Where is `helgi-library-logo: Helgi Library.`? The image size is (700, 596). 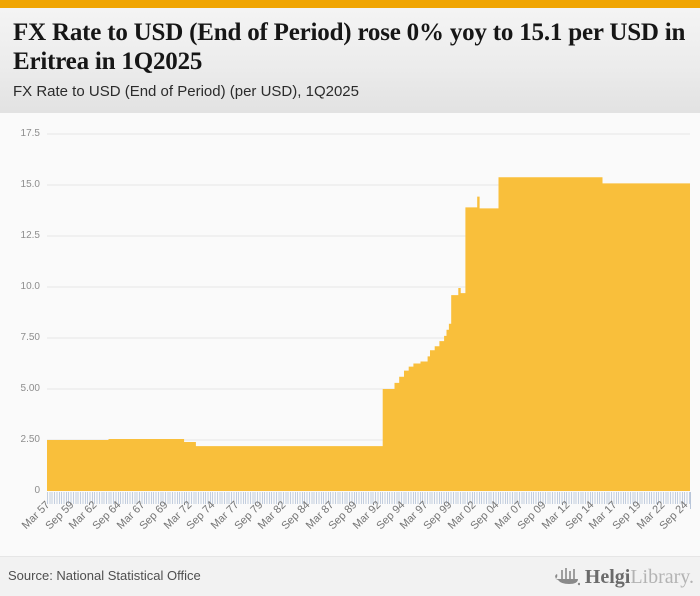
helgi-library-logo: Helgi Library. is located at coordinates (624, 577).